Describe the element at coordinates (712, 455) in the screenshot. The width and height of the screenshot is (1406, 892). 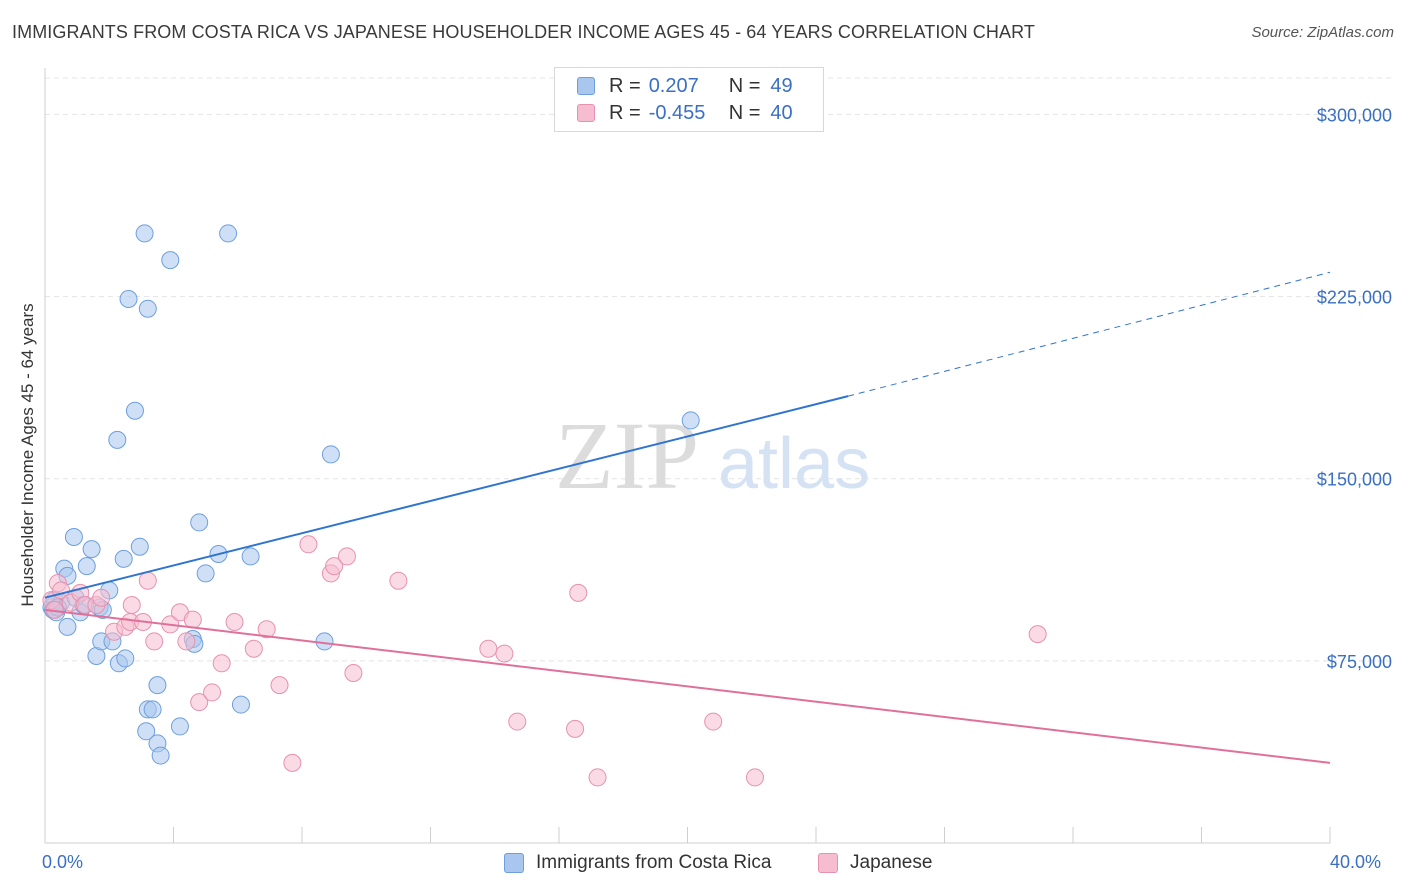
I see `watermark: ZIP atlas` at that location.